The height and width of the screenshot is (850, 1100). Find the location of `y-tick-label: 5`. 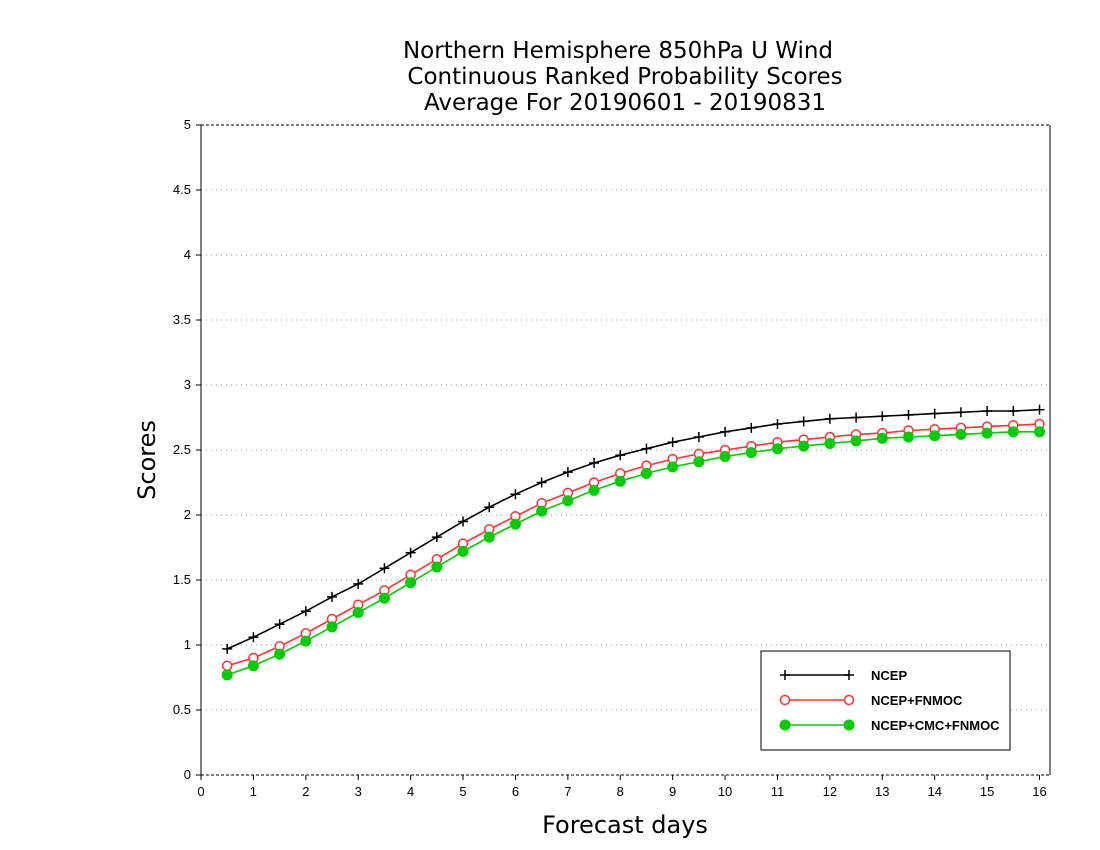

y-tick-label: 5 is located at coordinates (187, 124).